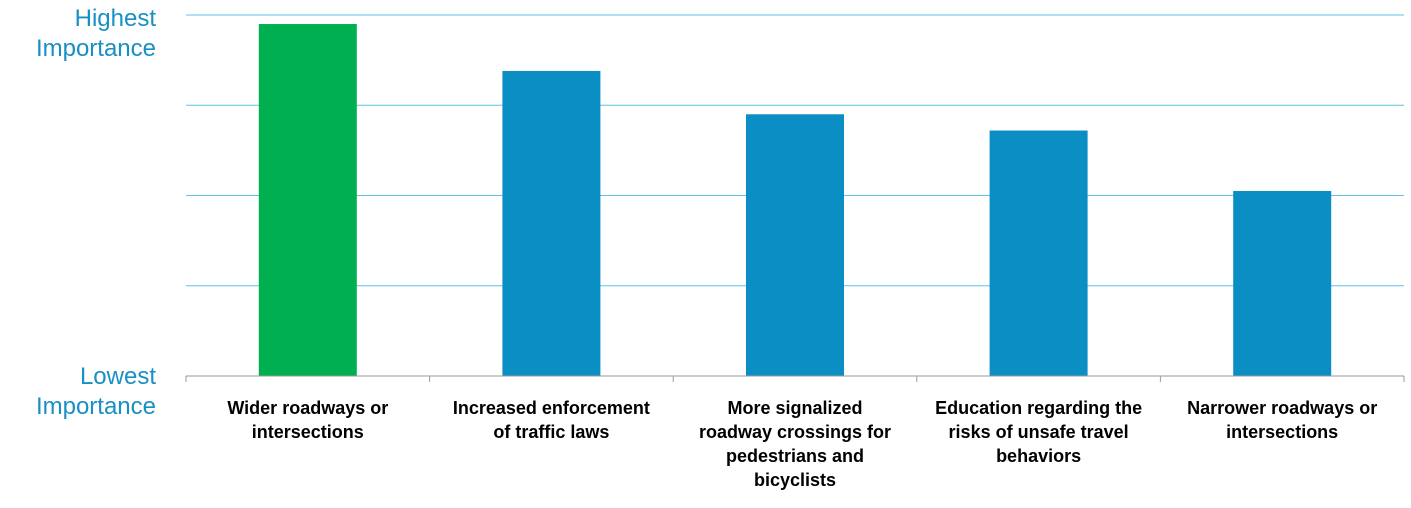 The image size is (1411, 508). I want to click on category-label-2: Increased enforcement of traffic laws, so click(551, 420).